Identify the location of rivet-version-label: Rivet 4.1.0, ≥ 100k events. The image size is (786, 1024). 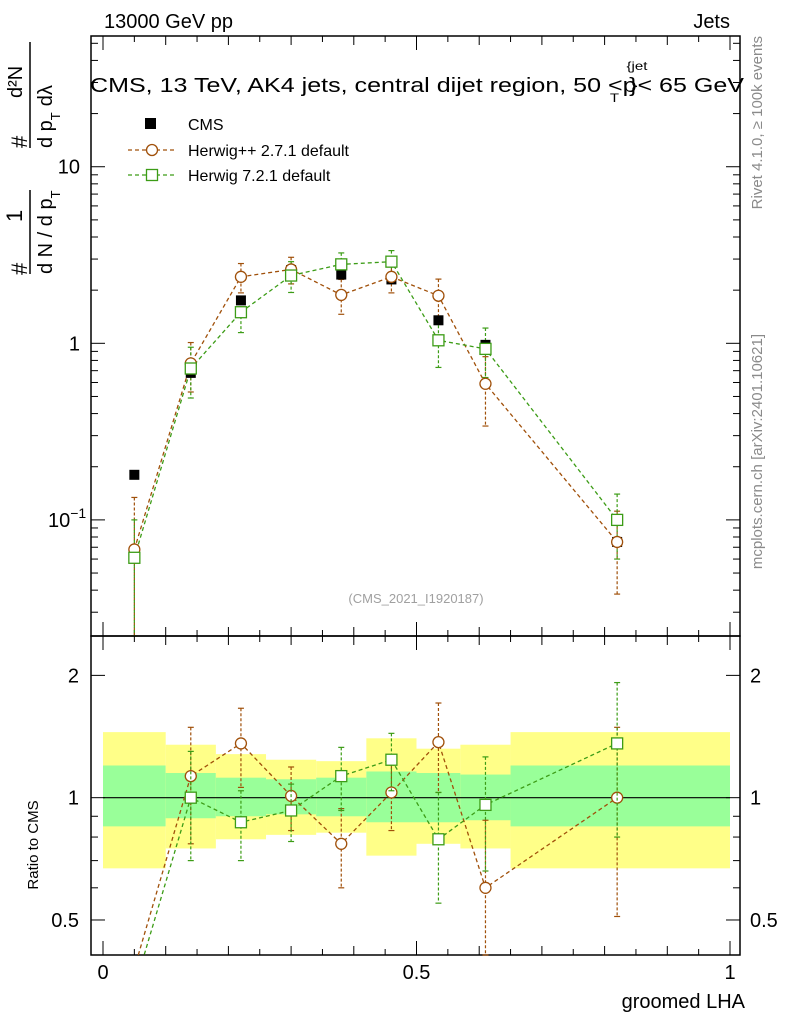
(757, 122).